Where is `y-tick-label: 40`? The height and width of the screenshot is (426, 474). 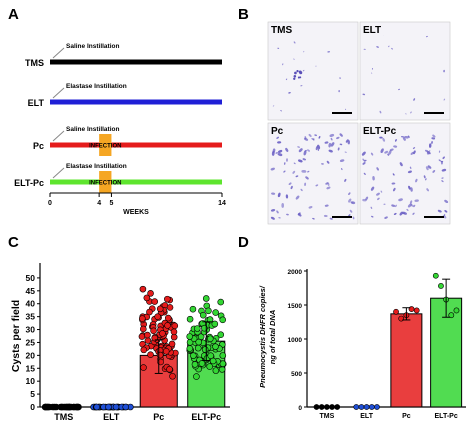 y-tick-label: 40 is located at coordinates (31, 304).